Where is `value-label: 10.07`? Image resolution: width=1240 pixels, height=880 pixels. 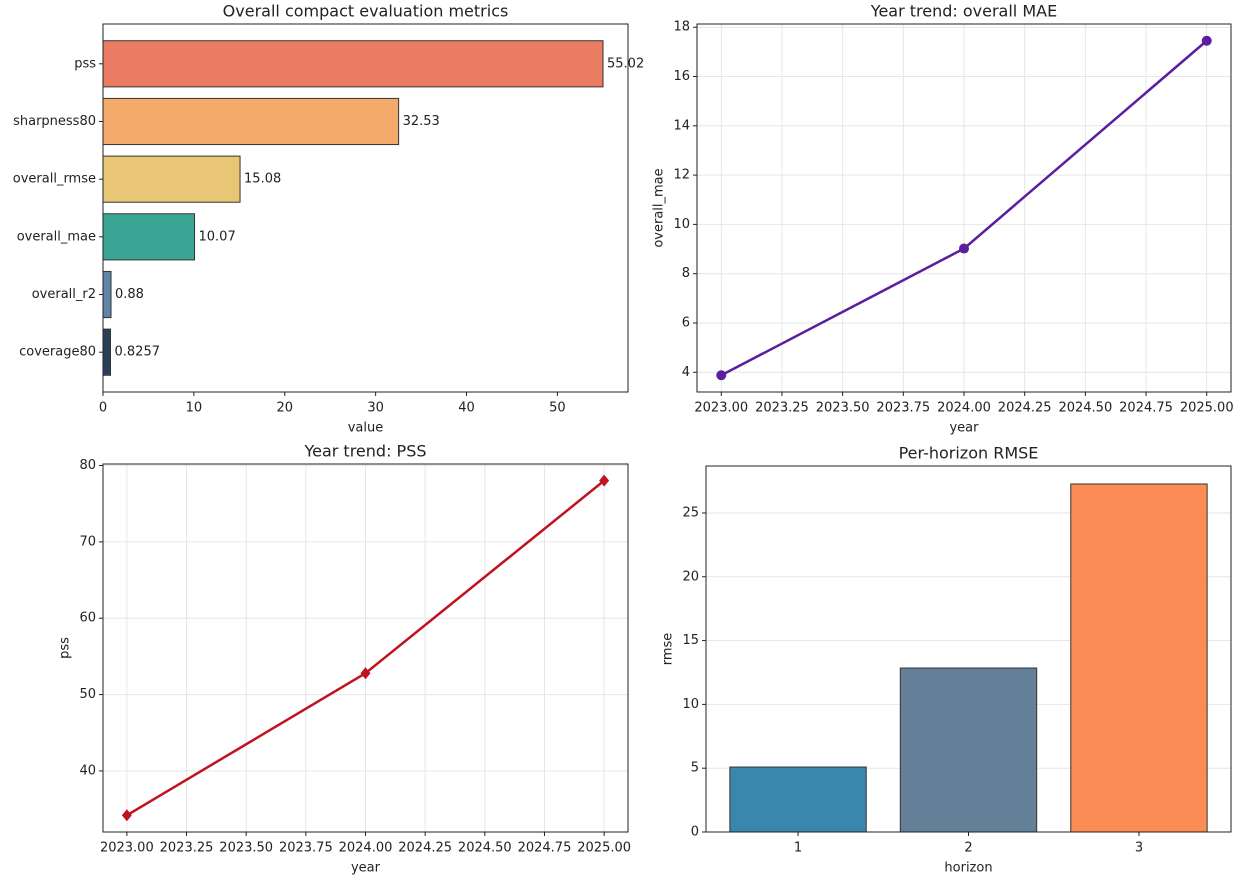
value-label: 10.07 is located at coordinates (217, 236).